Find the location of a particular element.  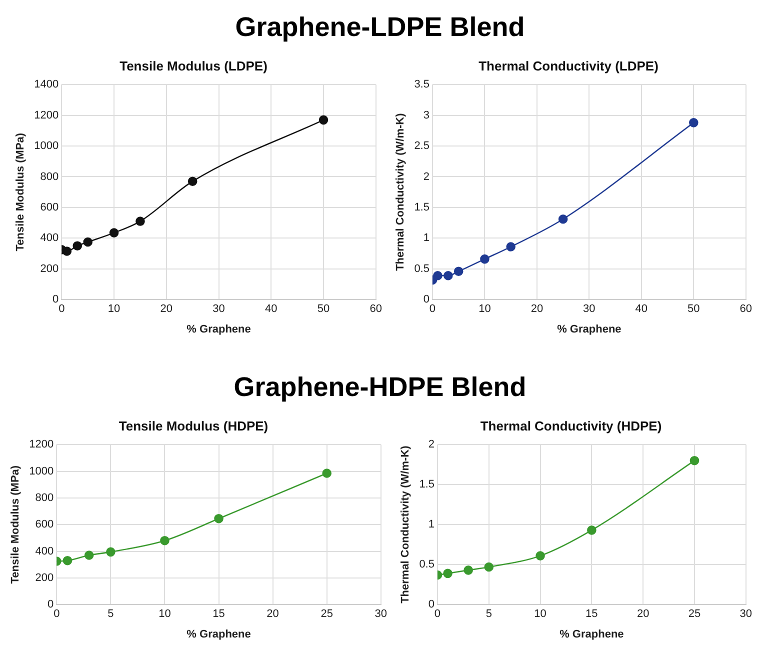

chart-title: Tensile Modulus (HDPE) is located at coordinates (193, 426).